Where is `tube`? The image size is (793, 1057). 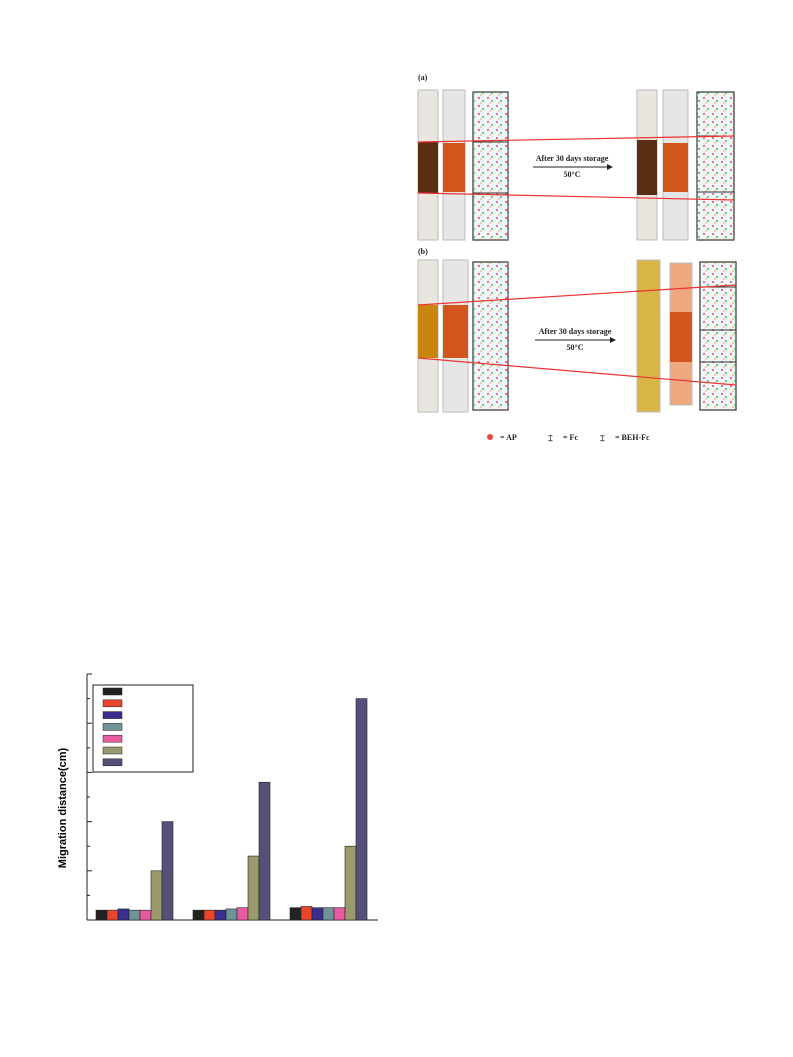 tube is located at coordinates (648, 336).